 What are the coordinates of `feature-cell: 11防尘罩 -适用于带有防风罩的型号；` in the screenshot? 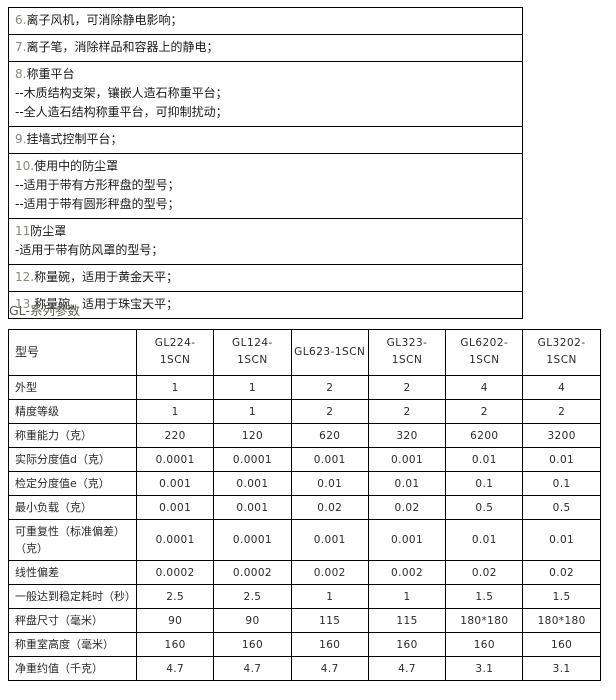 It's located at (265, 241).